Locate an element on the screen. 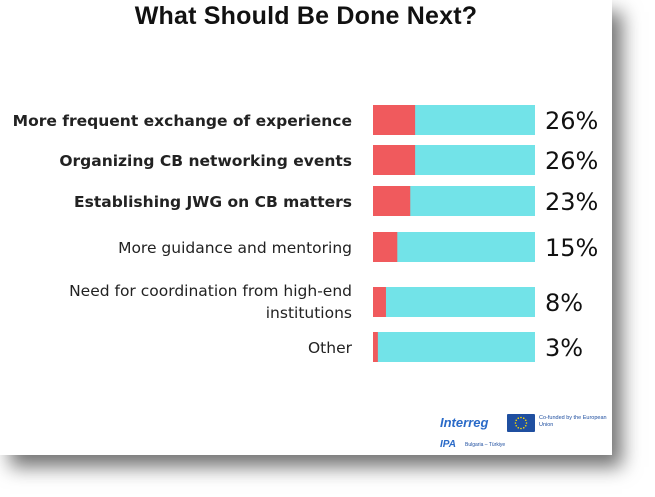  eu-flag-icon is located at coordinates (521, 423).